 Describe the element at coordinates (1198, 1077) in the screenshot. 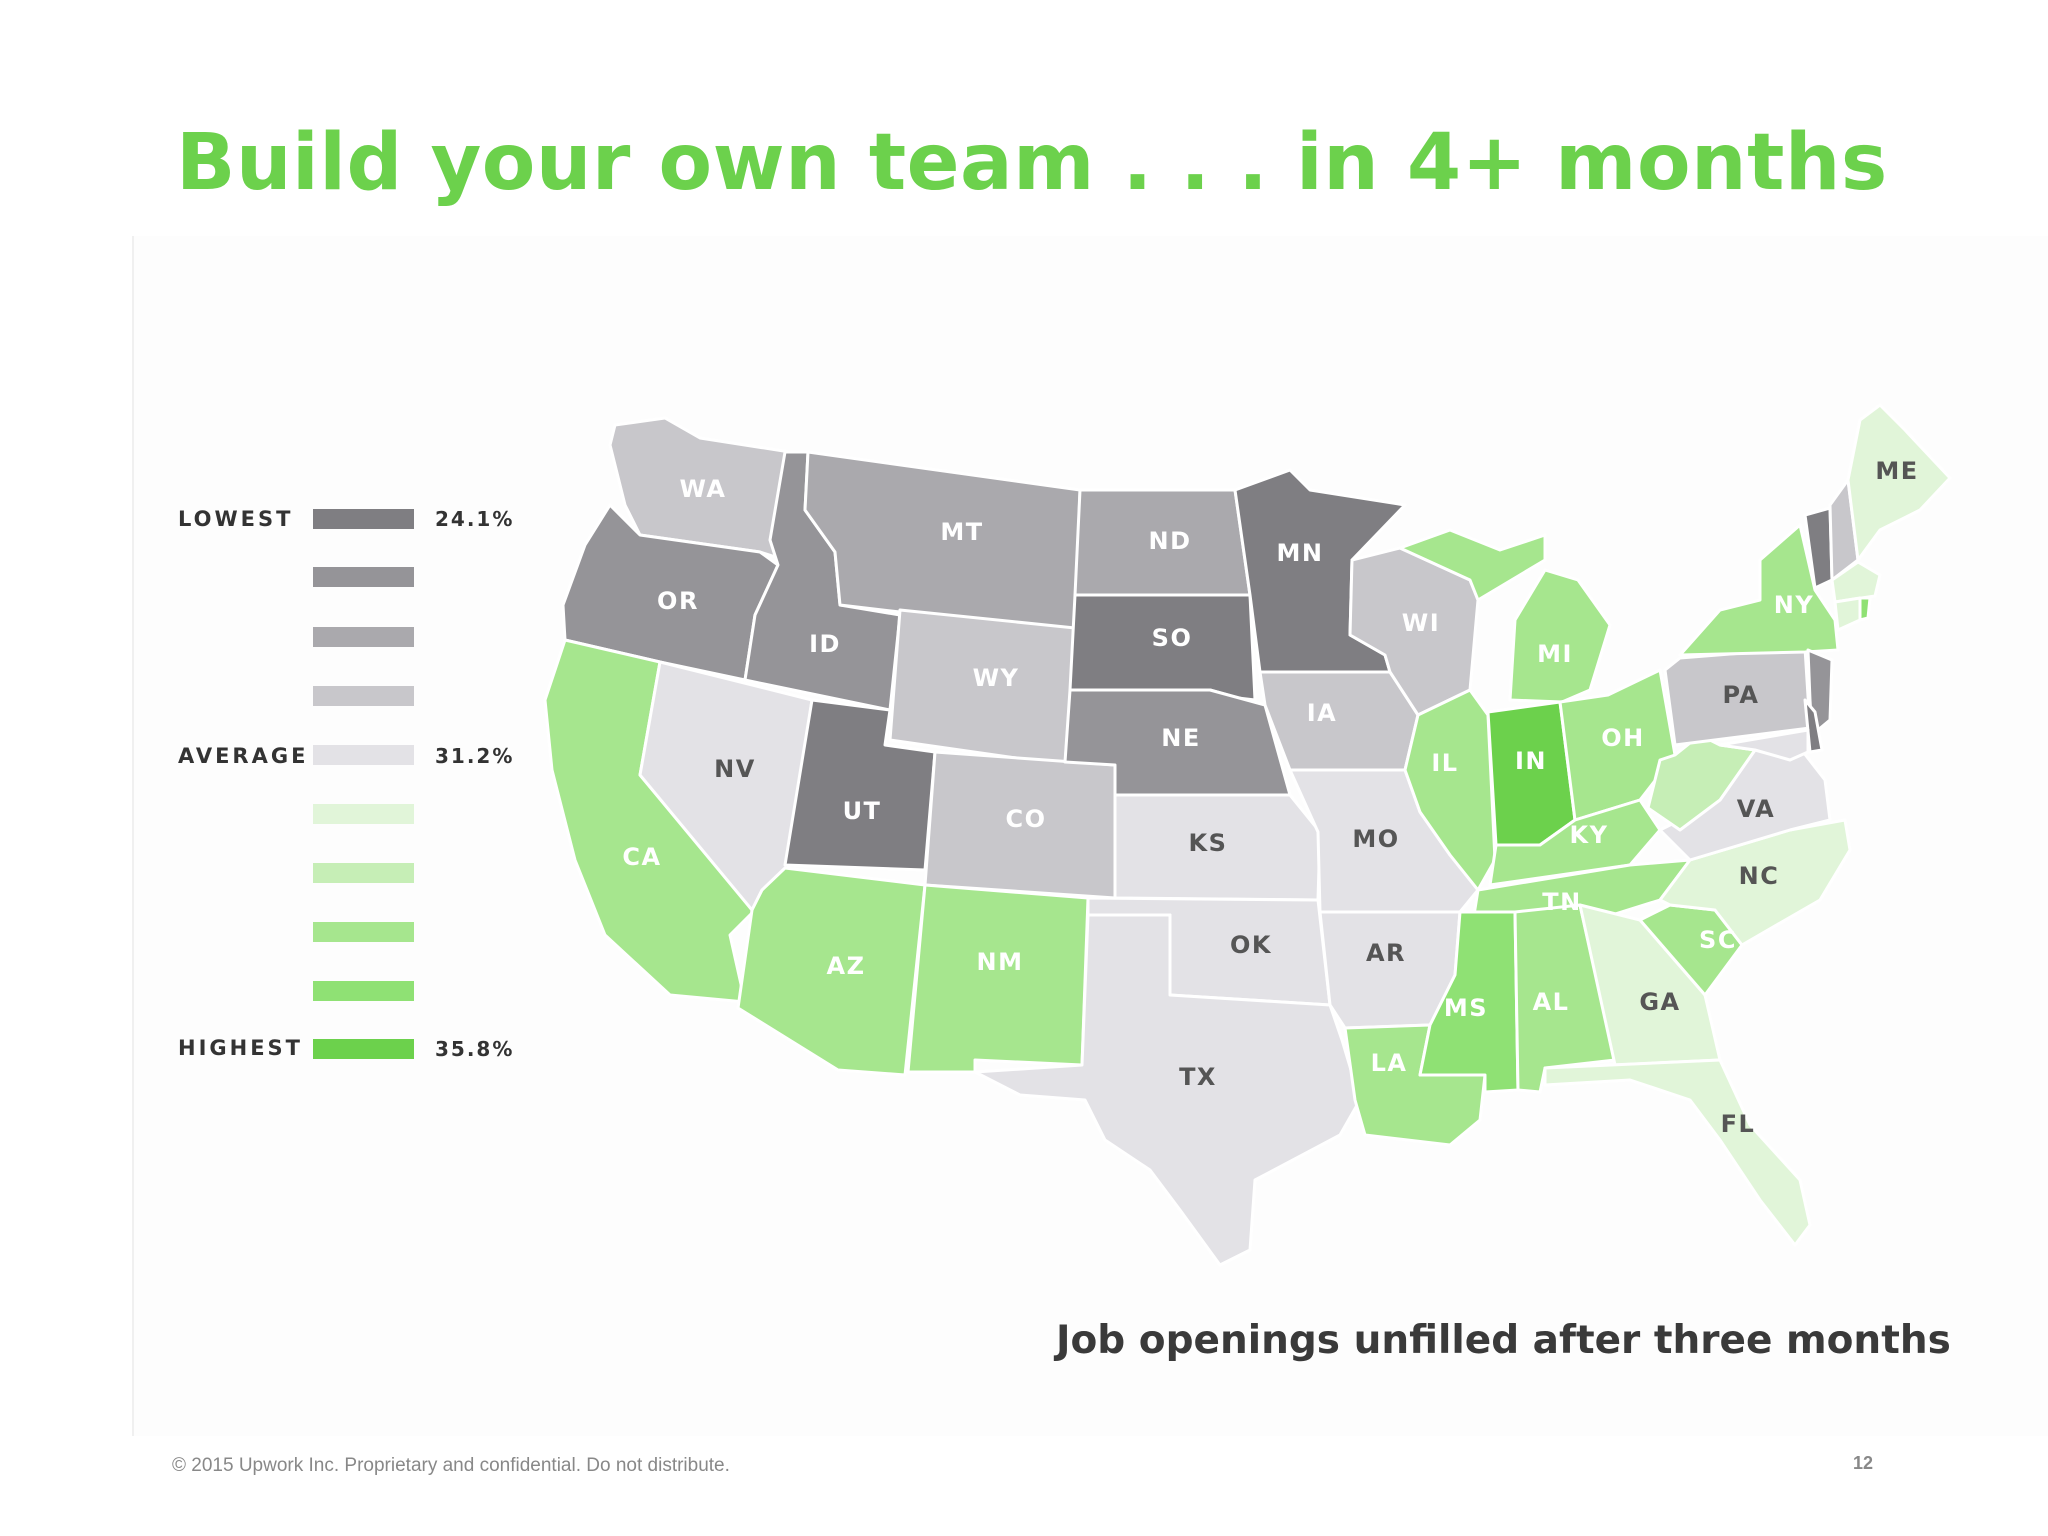

I see `state-label-tx: TX` at that location.